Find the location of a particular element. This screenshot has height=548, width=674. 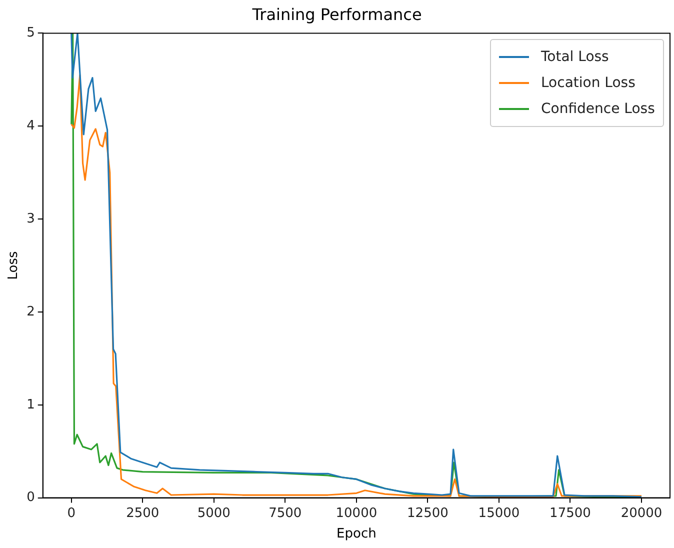

legend-label: Confidence Loss is located at coordinates (598, 109).